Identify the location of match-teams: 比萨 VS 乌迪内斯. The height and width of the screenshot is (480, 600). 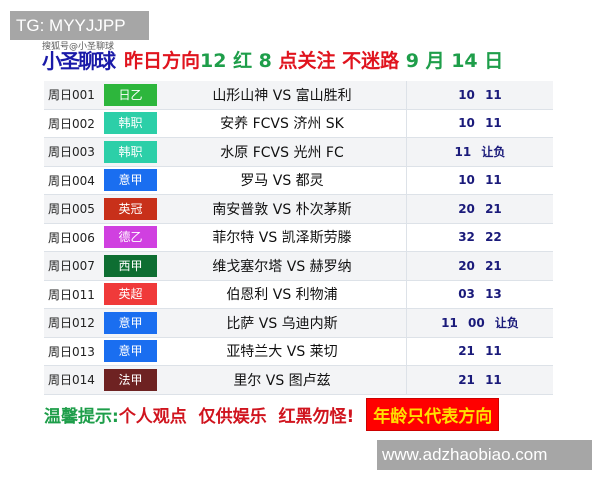
(282, 323).